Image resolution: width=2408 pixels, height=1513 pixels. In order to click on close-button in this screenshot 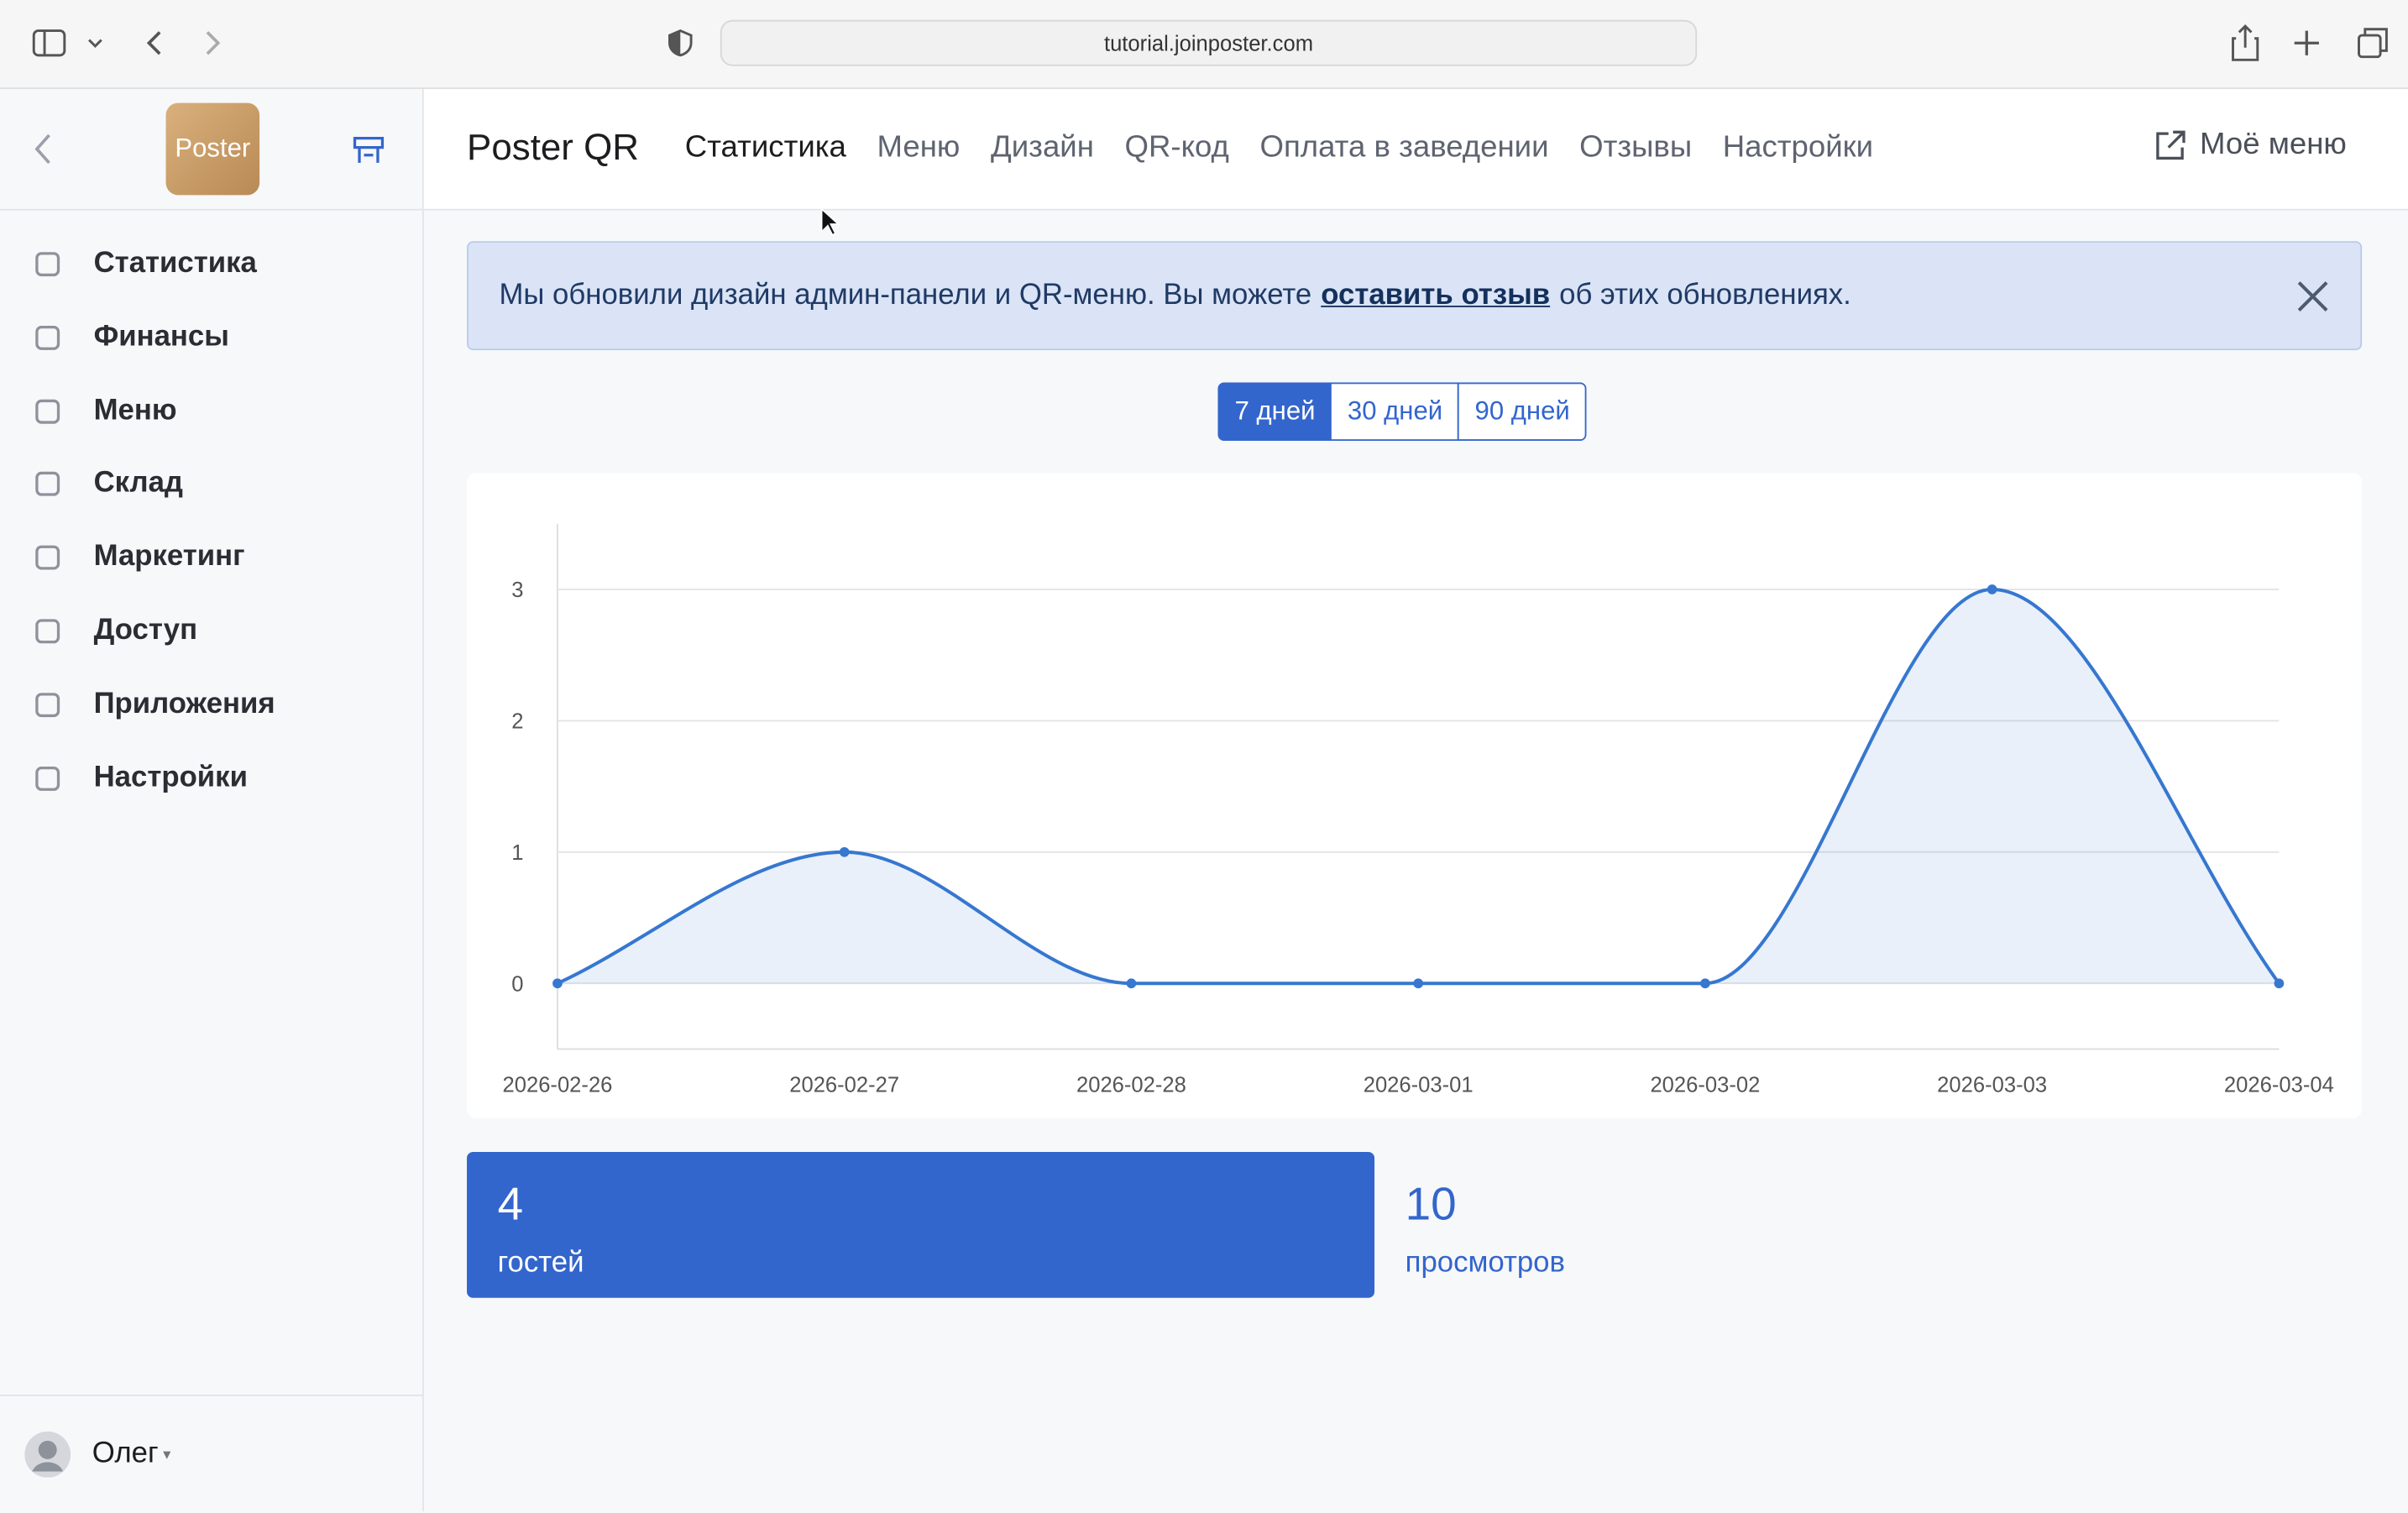, I will do `click(2313, 296)`.